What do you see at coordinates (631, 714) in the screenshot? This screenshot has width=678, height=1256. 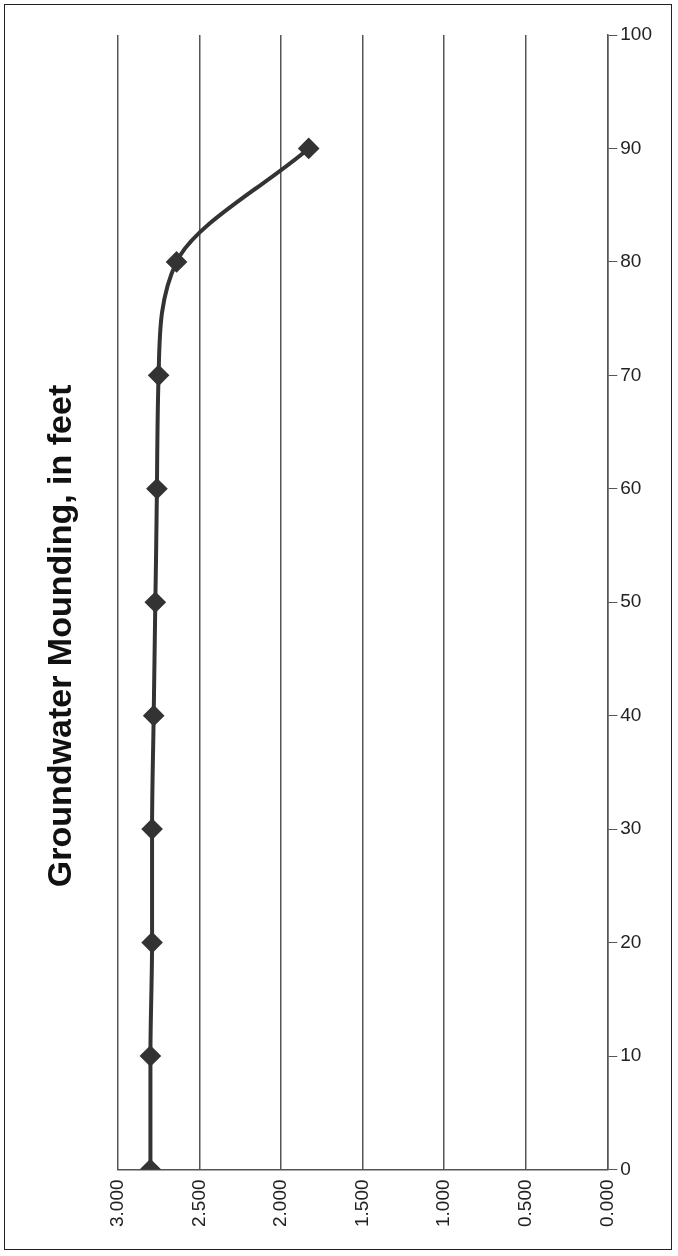 I see `y-tick-label: 40` at bounding box center [631, 714].